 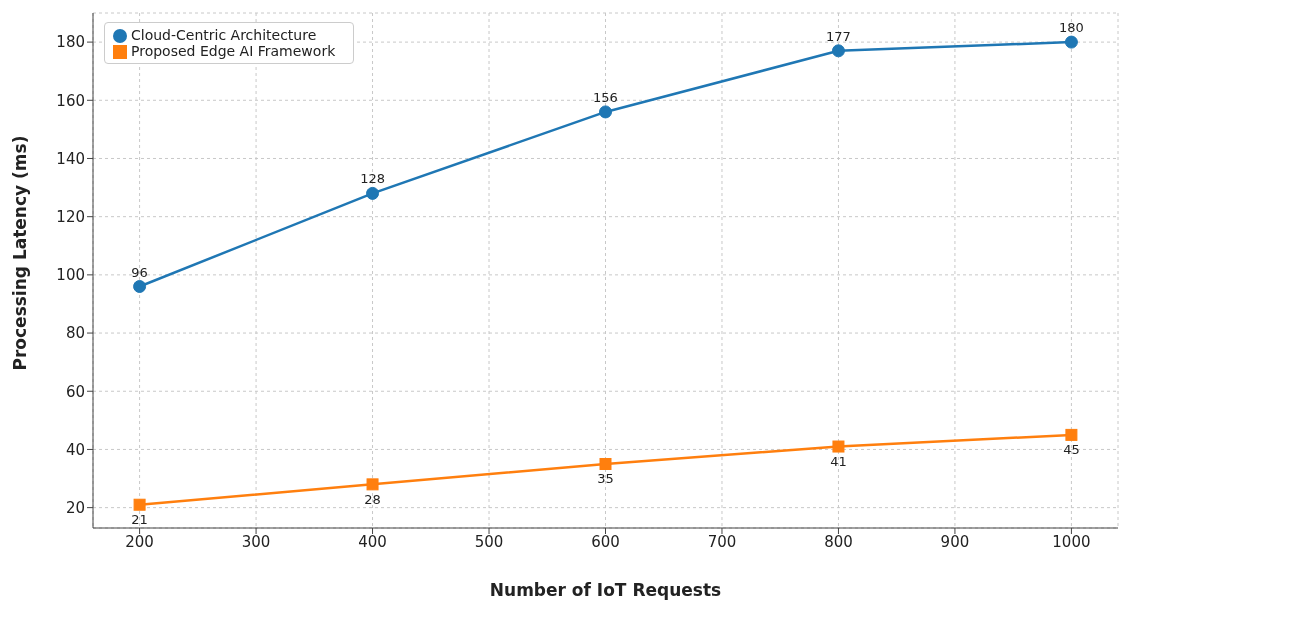 What do you see at coordinates (605, 541) in the screenshot?
I see `x-tick-label: 600` at bounding box center [605, 541].